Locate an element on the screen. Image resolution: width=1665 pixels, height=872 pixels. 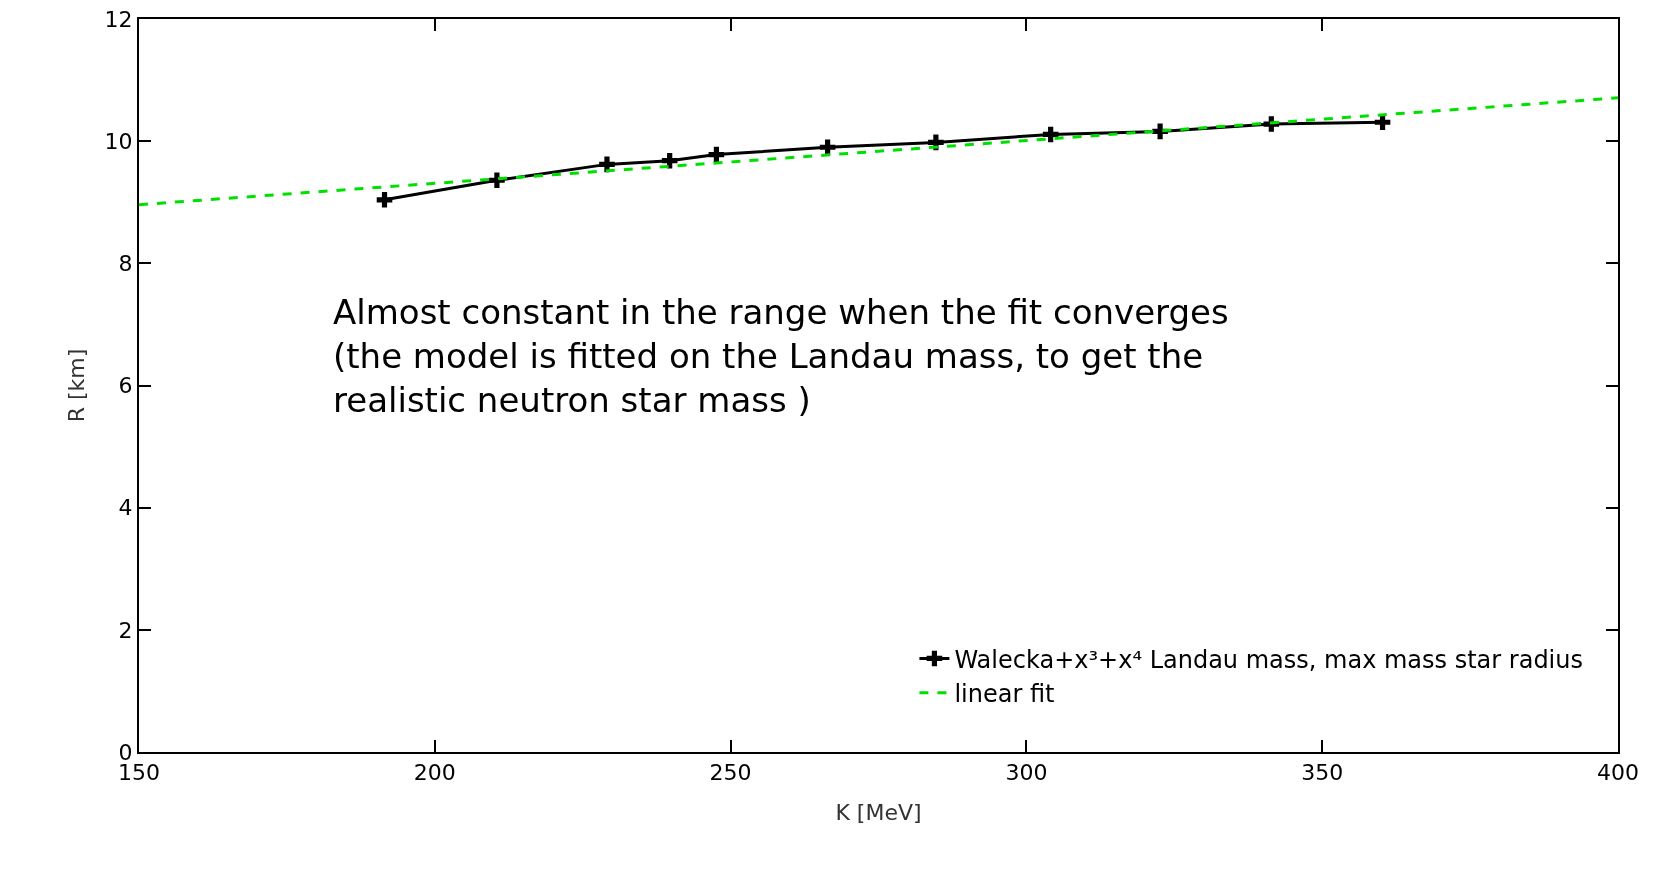
y-tick-label: 2 is located at coordinates (125, 630).